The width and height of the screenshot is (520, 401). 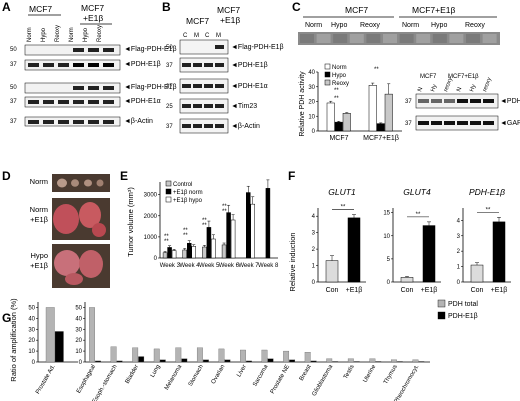 I want to click on c-blot-row-label: ◄GAPDH, so click(x=510, y=123).